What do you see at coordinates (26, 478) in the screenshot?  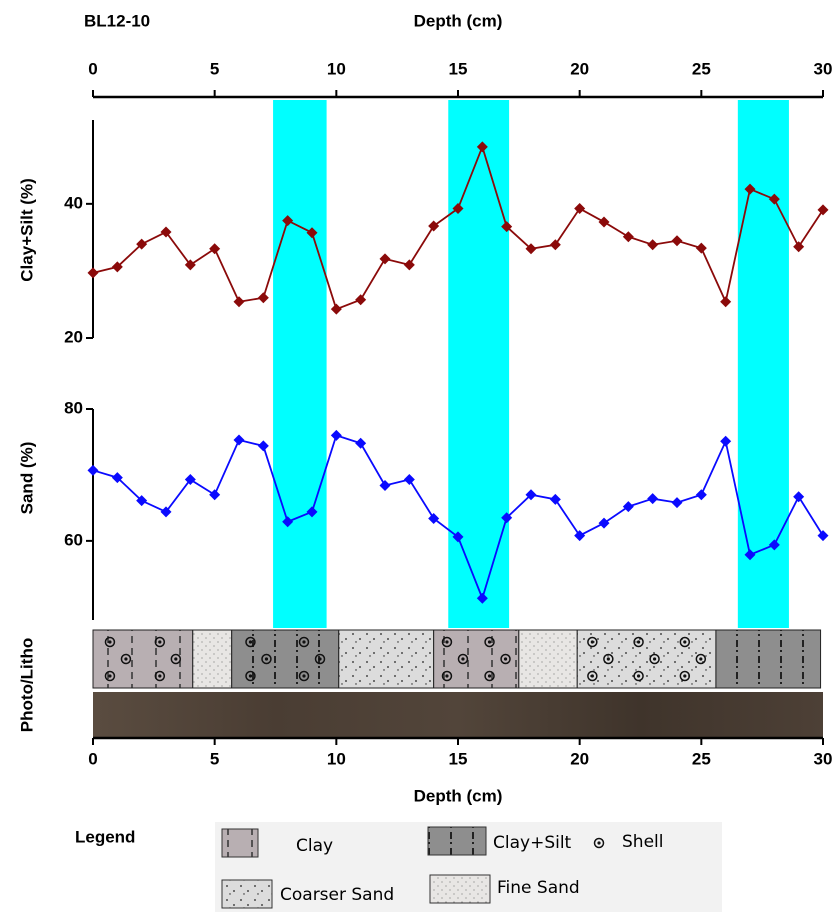 I see `y-axis-title: Sand (%)` at bounding box center [26, 478].